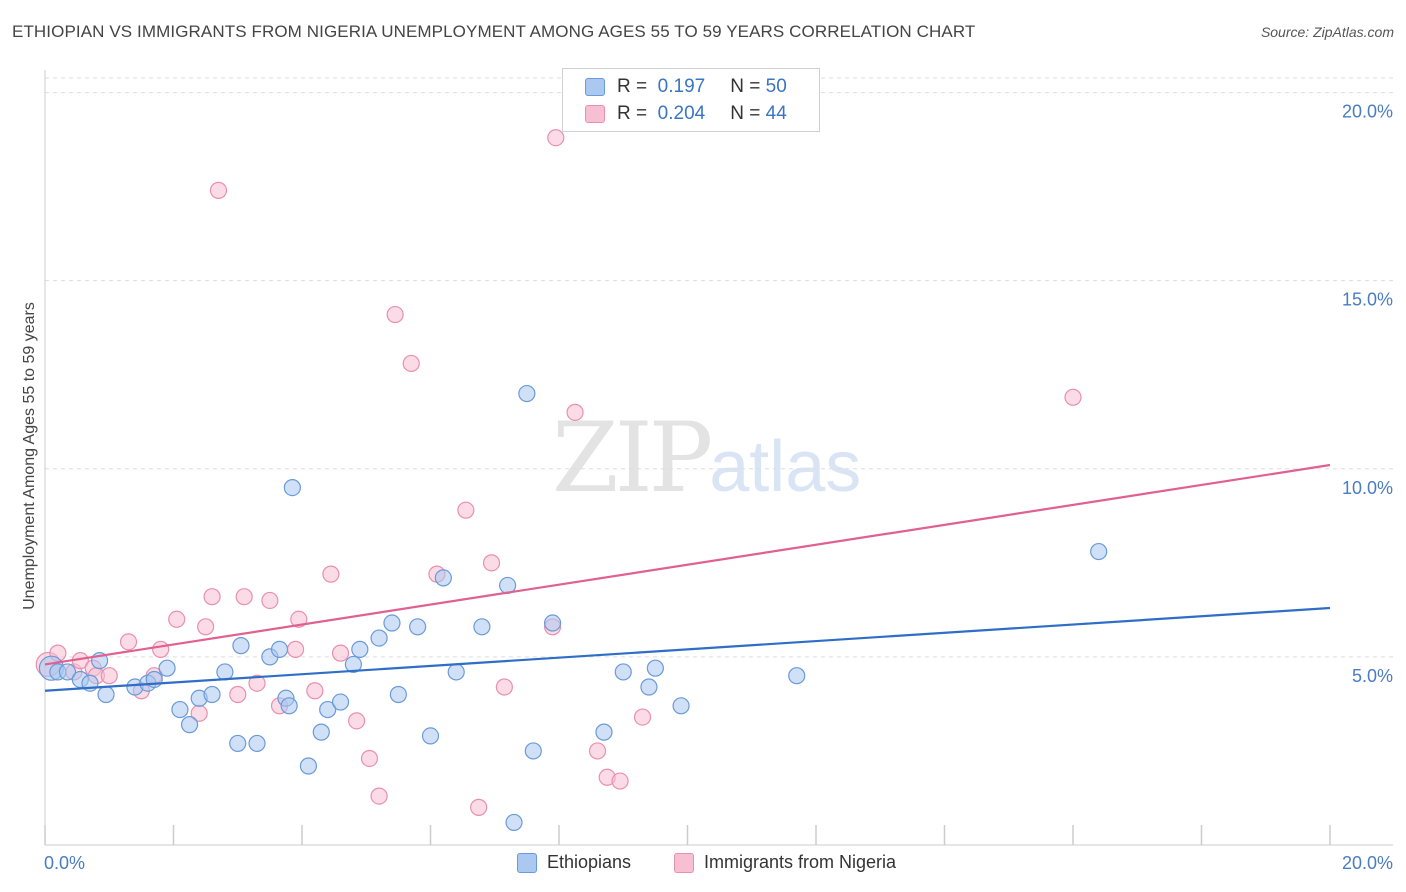 The height and width of the screenshot is (892, 1406). I want to click on legend-n-label: N =, so click(745, 113).